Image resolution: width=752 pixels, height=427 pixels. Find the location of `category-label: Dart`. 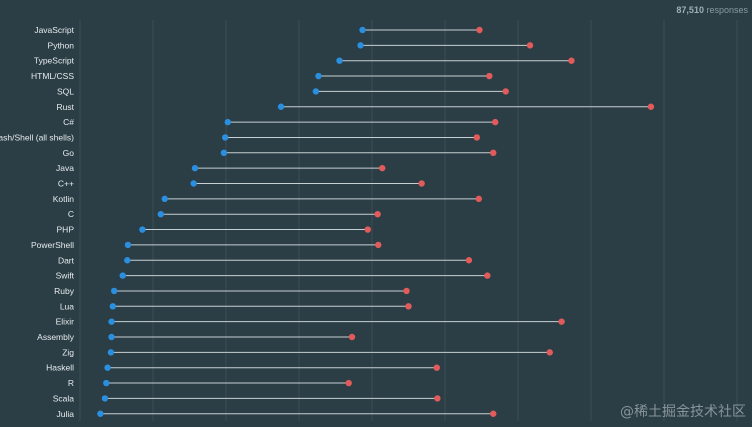

category-label: Dart is located at coordinates (66, 260).